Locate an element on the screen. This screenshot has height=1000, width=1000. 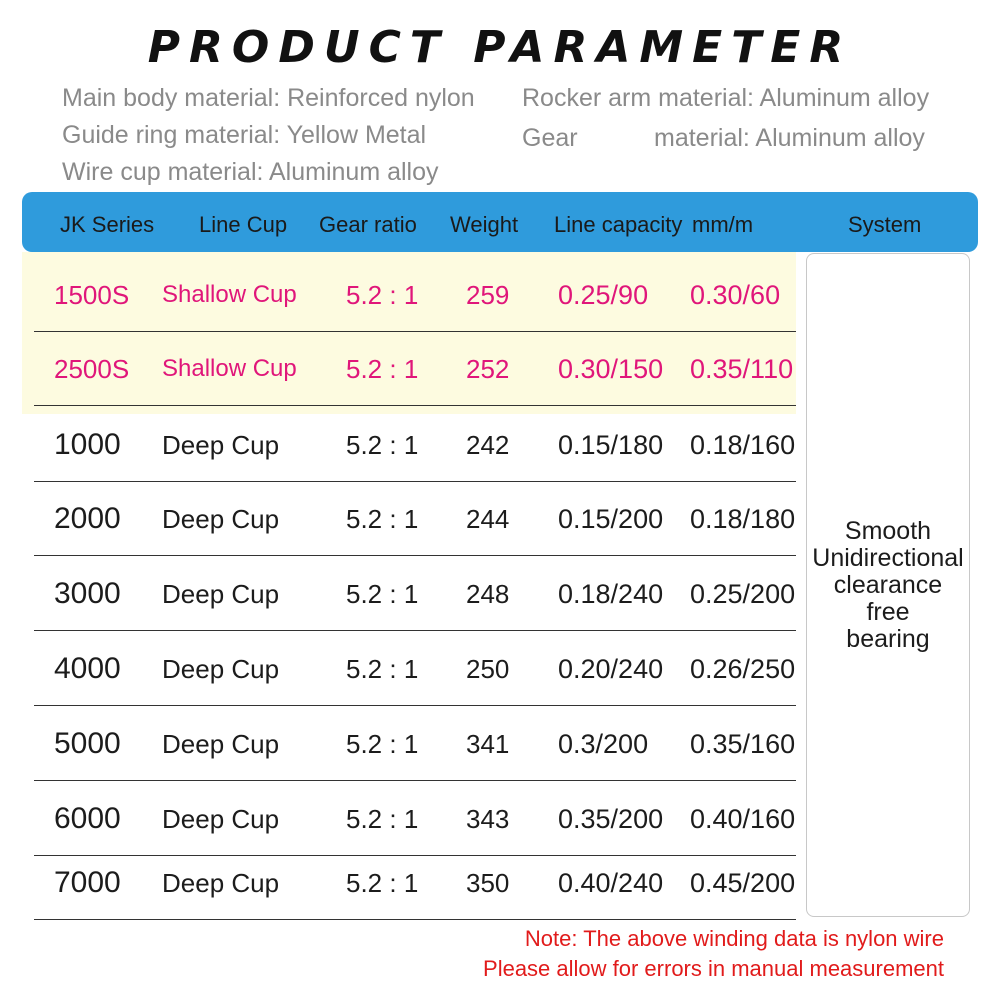
cell-capacity-2: 0.18/160 is located at coordinates (743, 445).